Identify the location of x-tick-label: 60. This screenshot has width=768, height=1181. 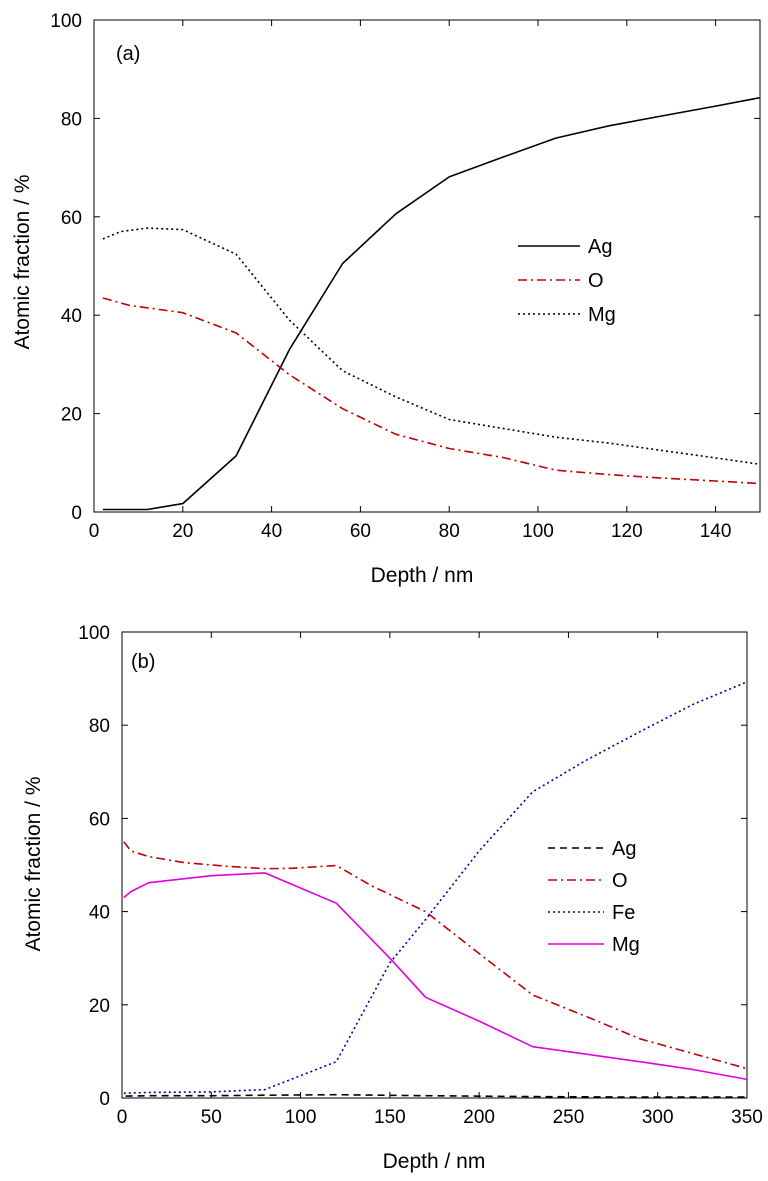
(360, 531).